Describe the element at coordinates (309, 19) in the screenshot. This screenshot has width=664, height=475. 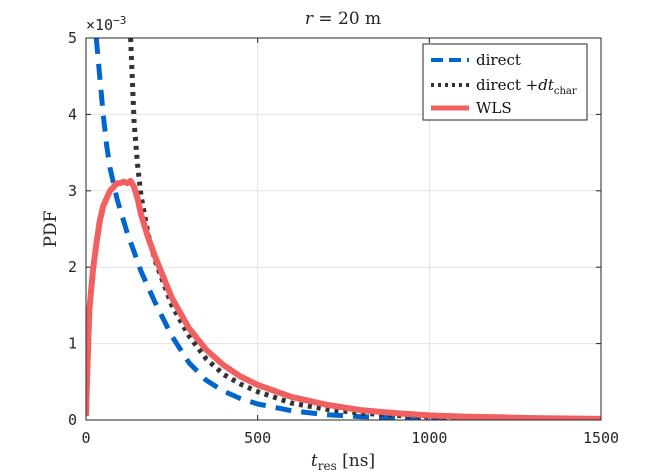
I see `title-variable: r` at that location.